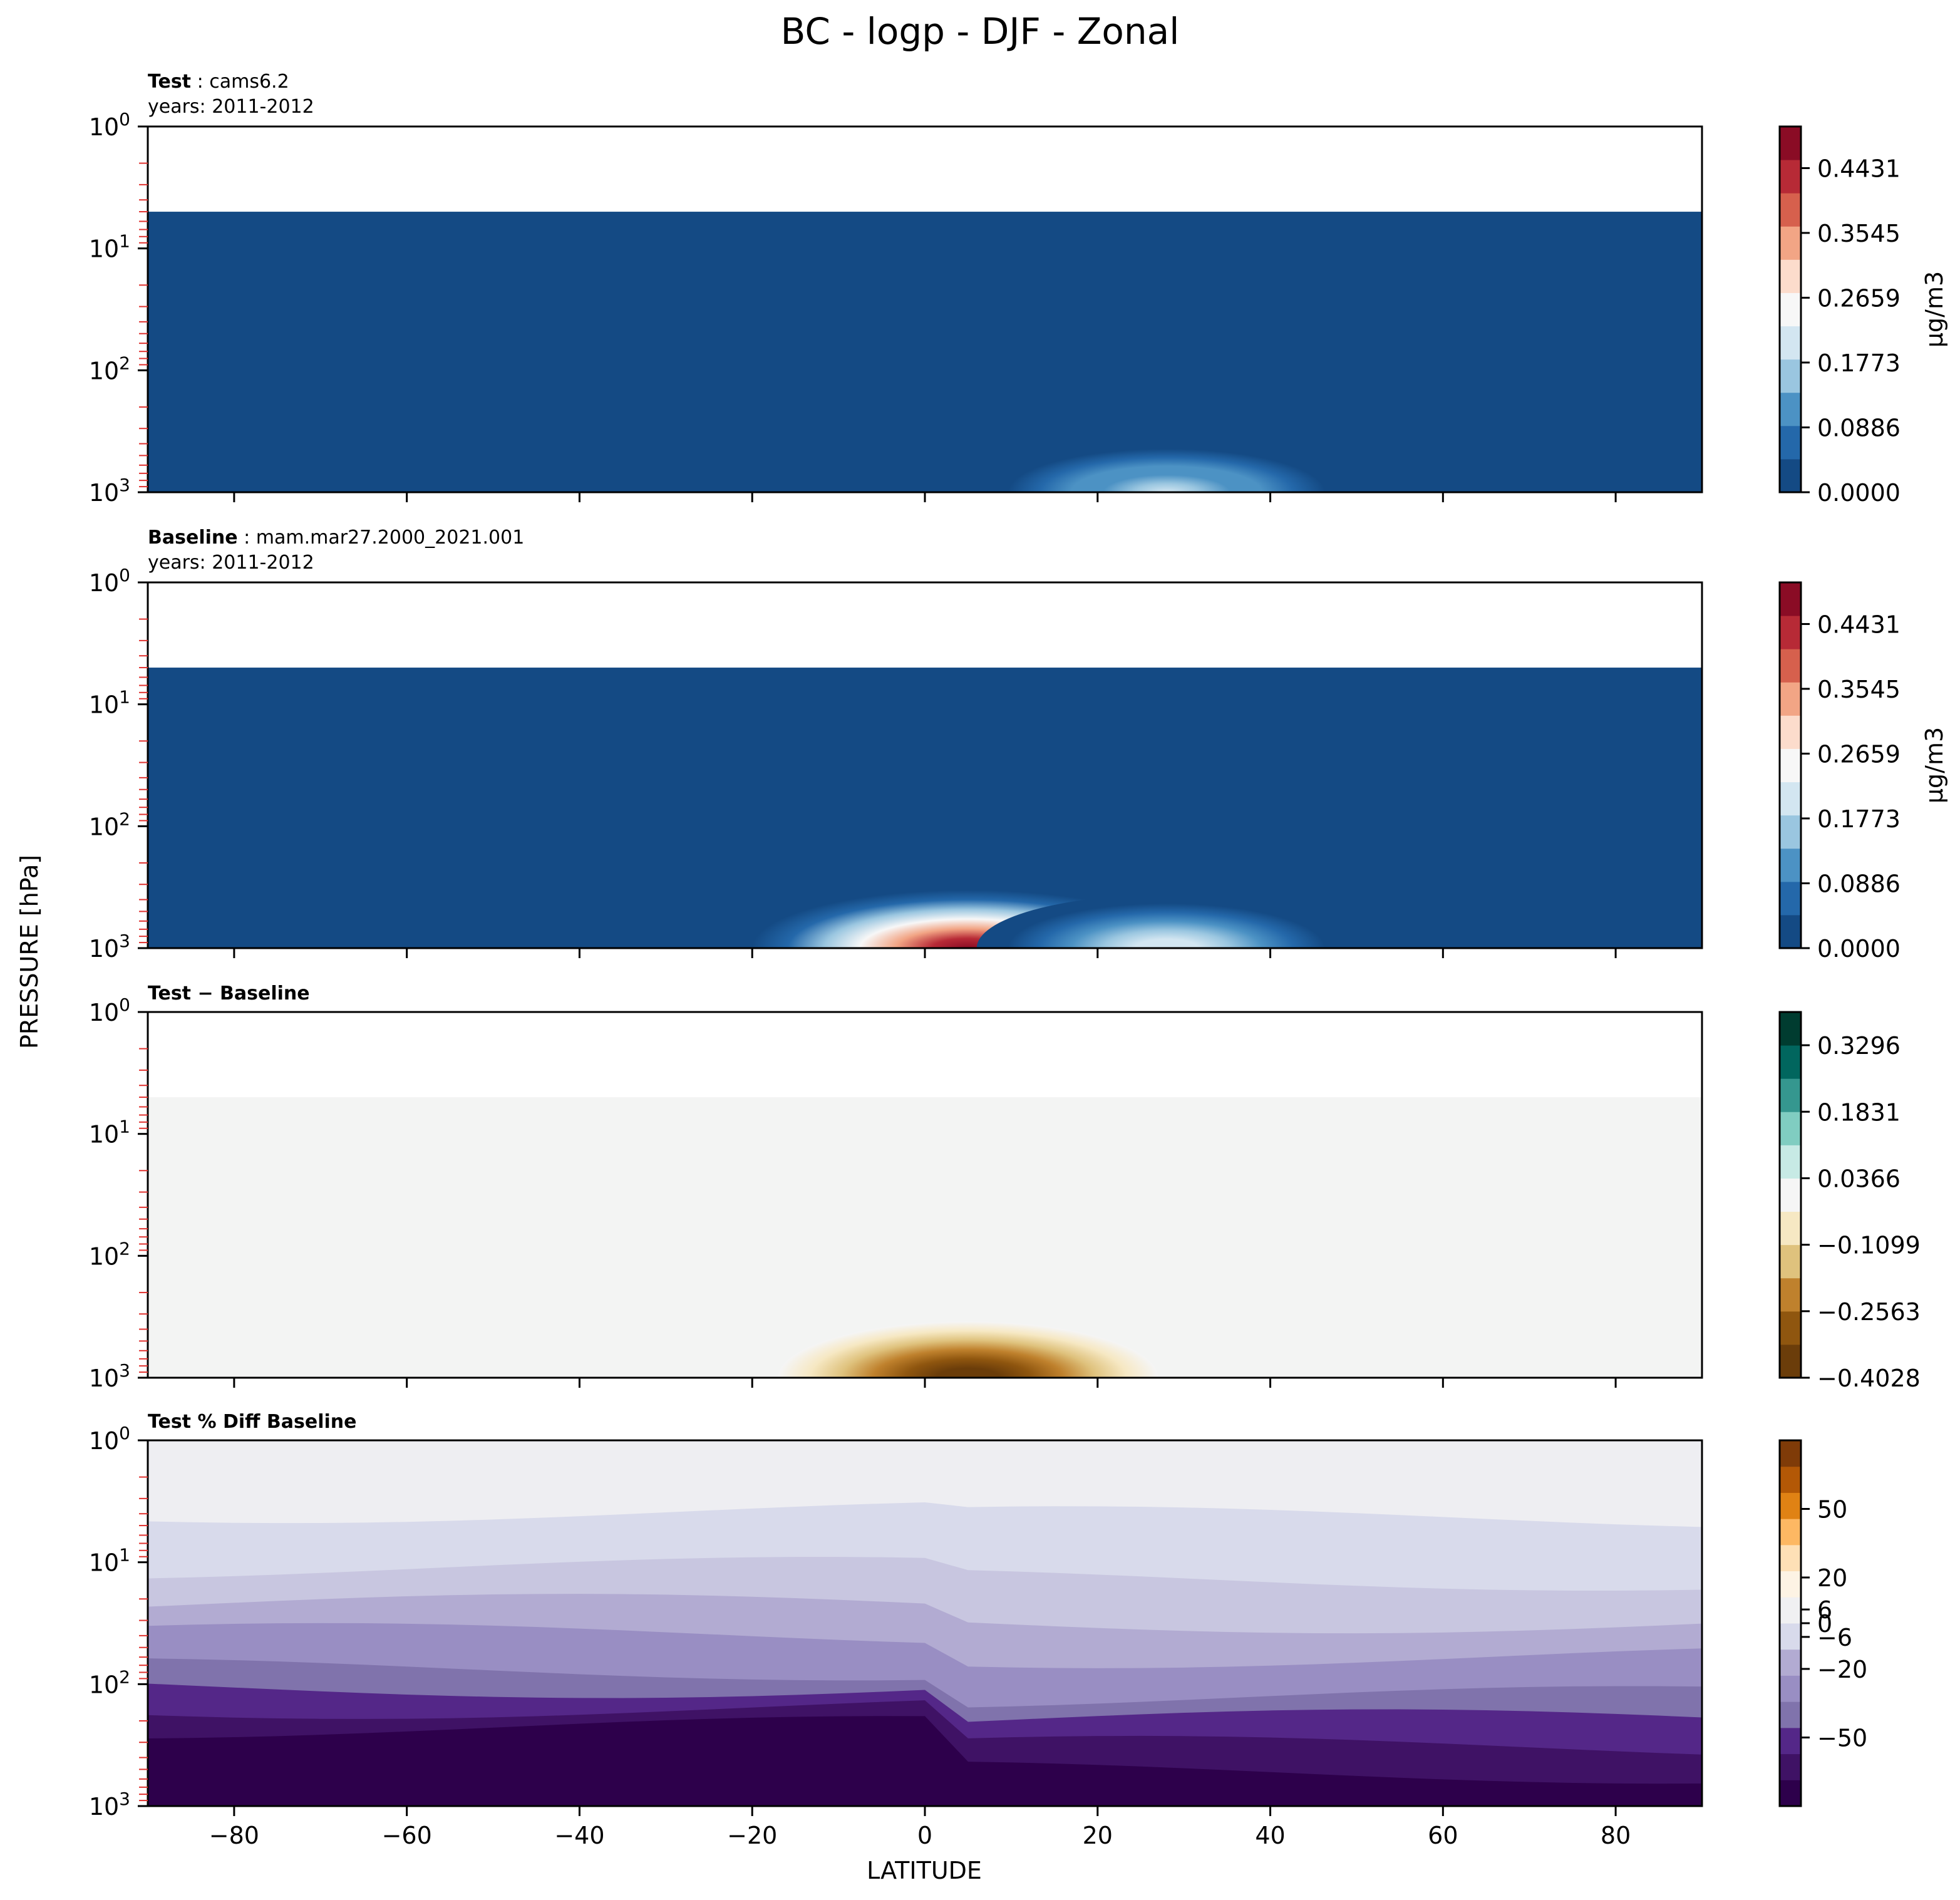  What do you see at coordinates (1616, 1835) in the screenshot?
I see `x-tick-label: 80` at bounding box center [1616, 1835].